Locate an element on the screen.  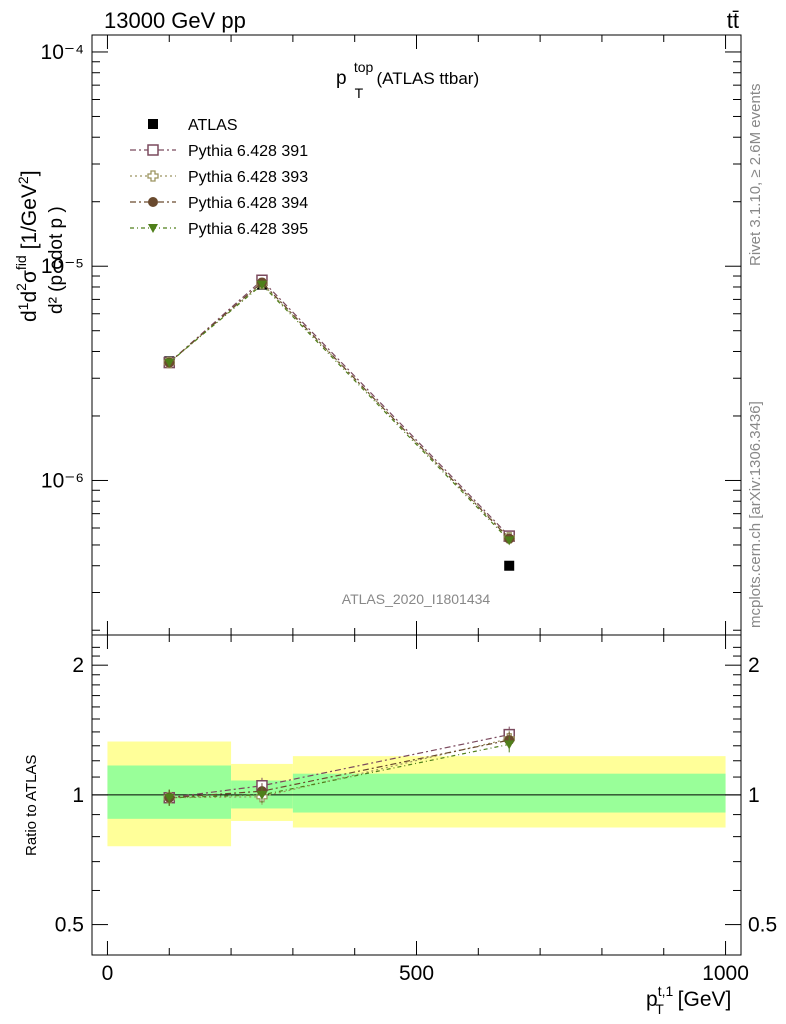
plot-title: p top T (ATLAS ttbar) is located at coordinates (407, 79).